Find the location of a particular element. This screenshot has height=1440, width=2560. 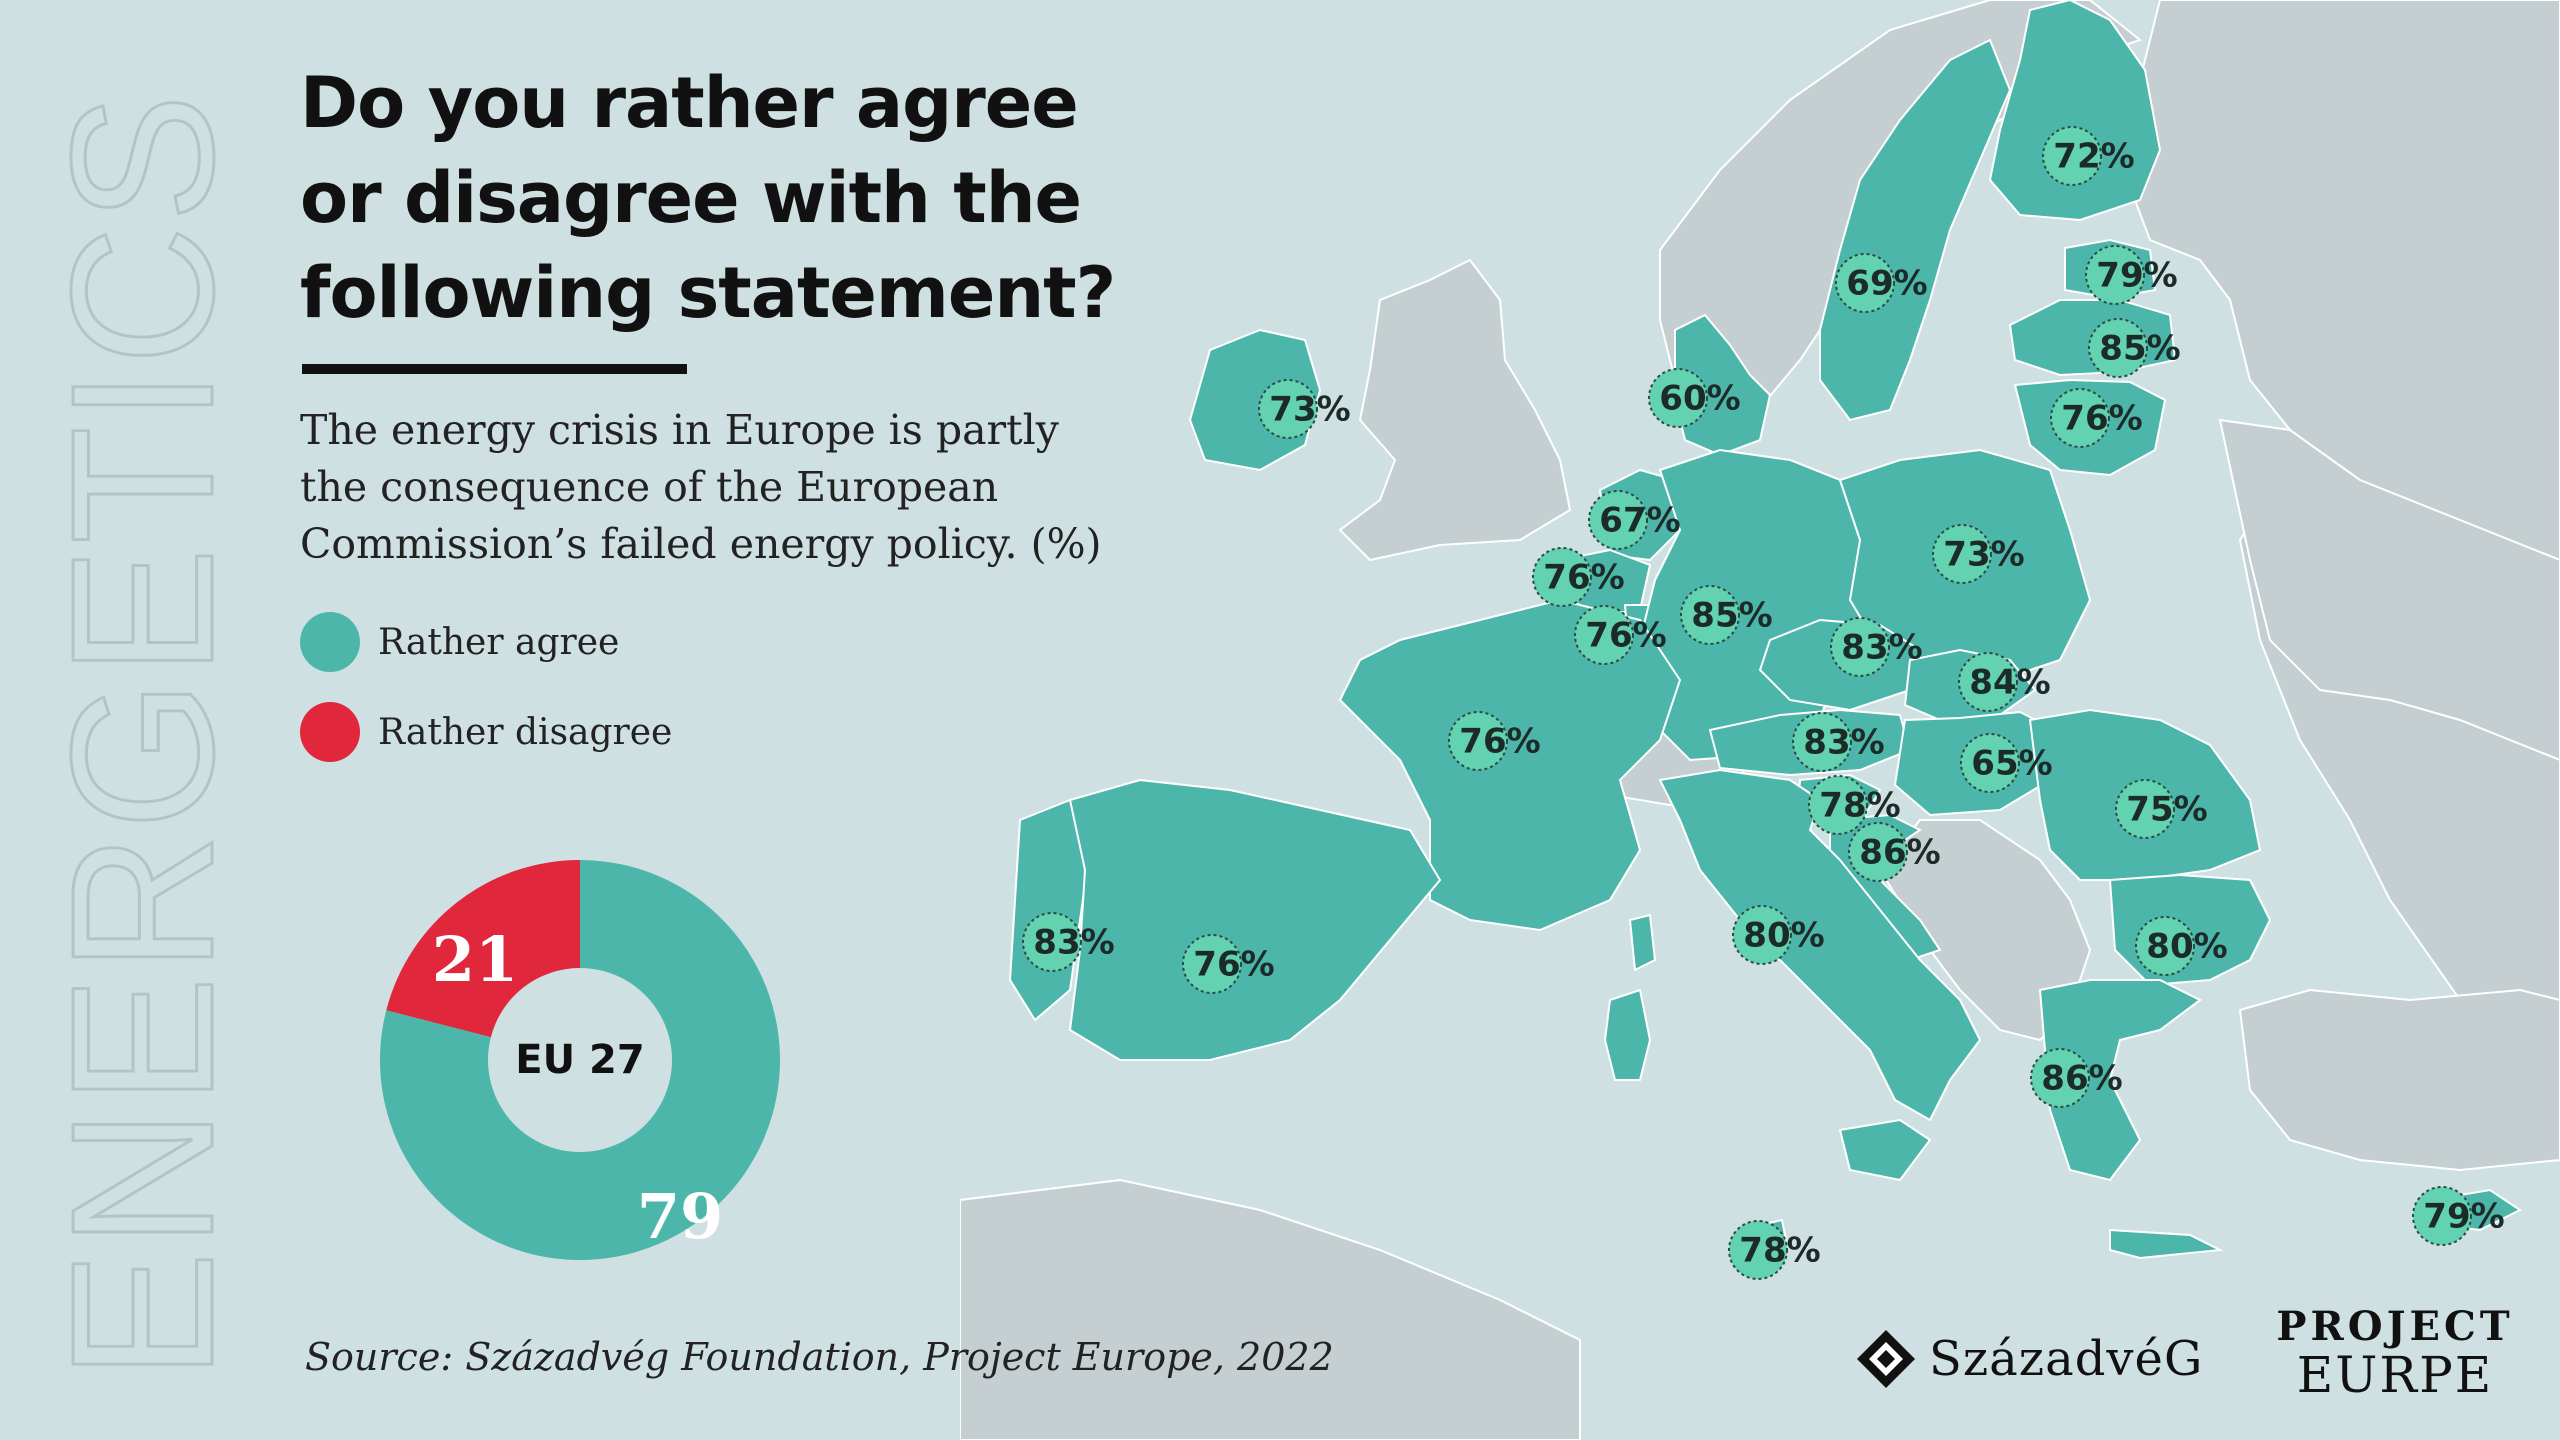

donut-slice-agree is located at coordinates (580, 1060).